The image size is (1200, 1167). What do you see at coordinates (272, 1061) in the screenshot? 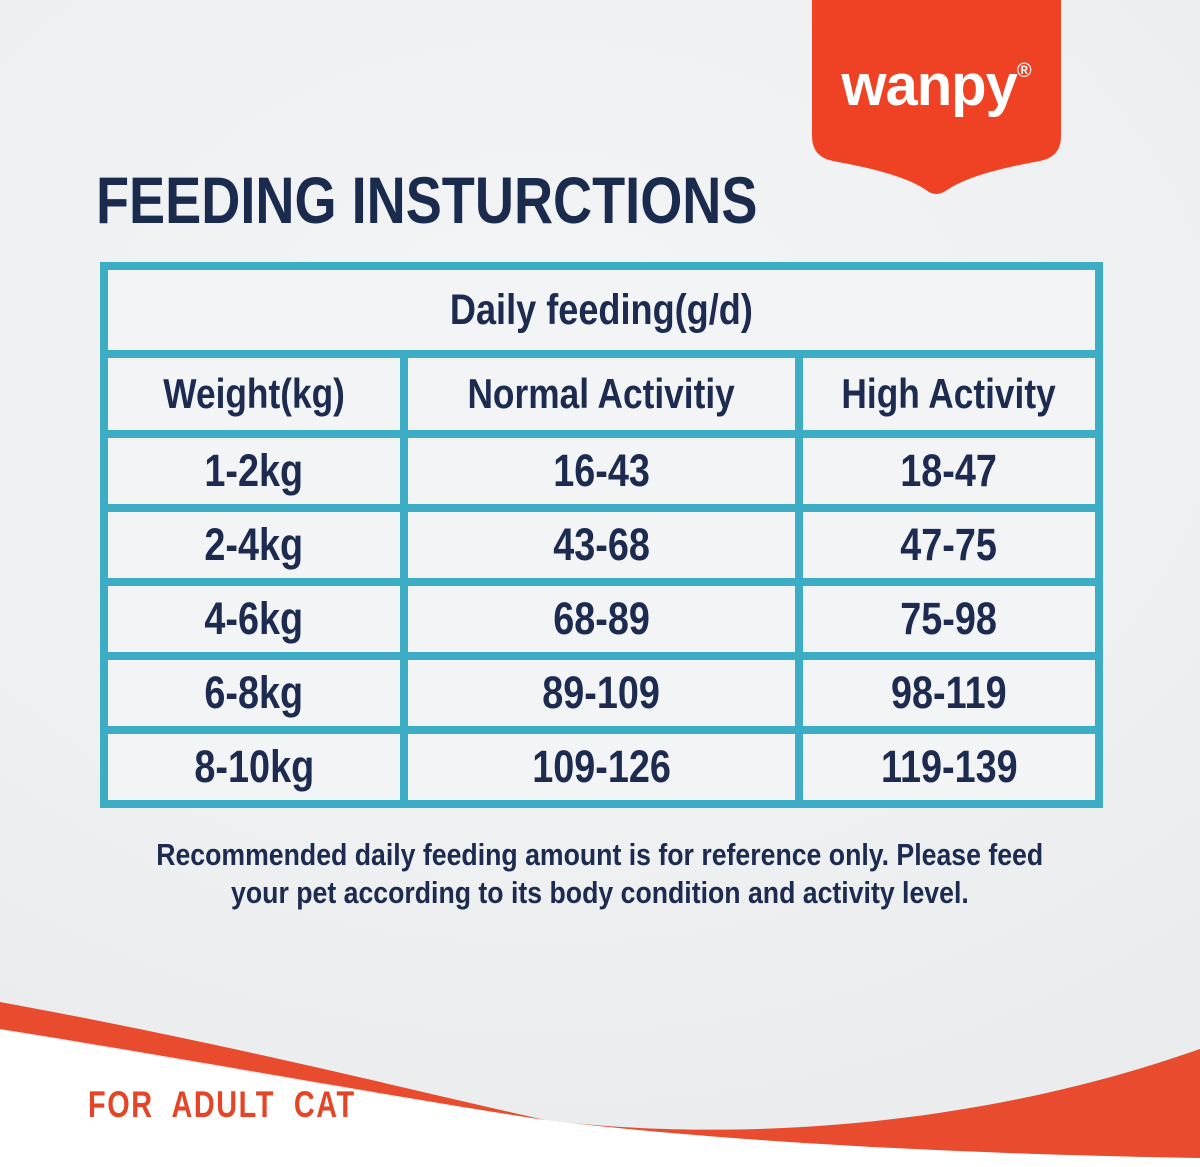
I see `wave-red-ribbon` at bounding box center [272, 1061].